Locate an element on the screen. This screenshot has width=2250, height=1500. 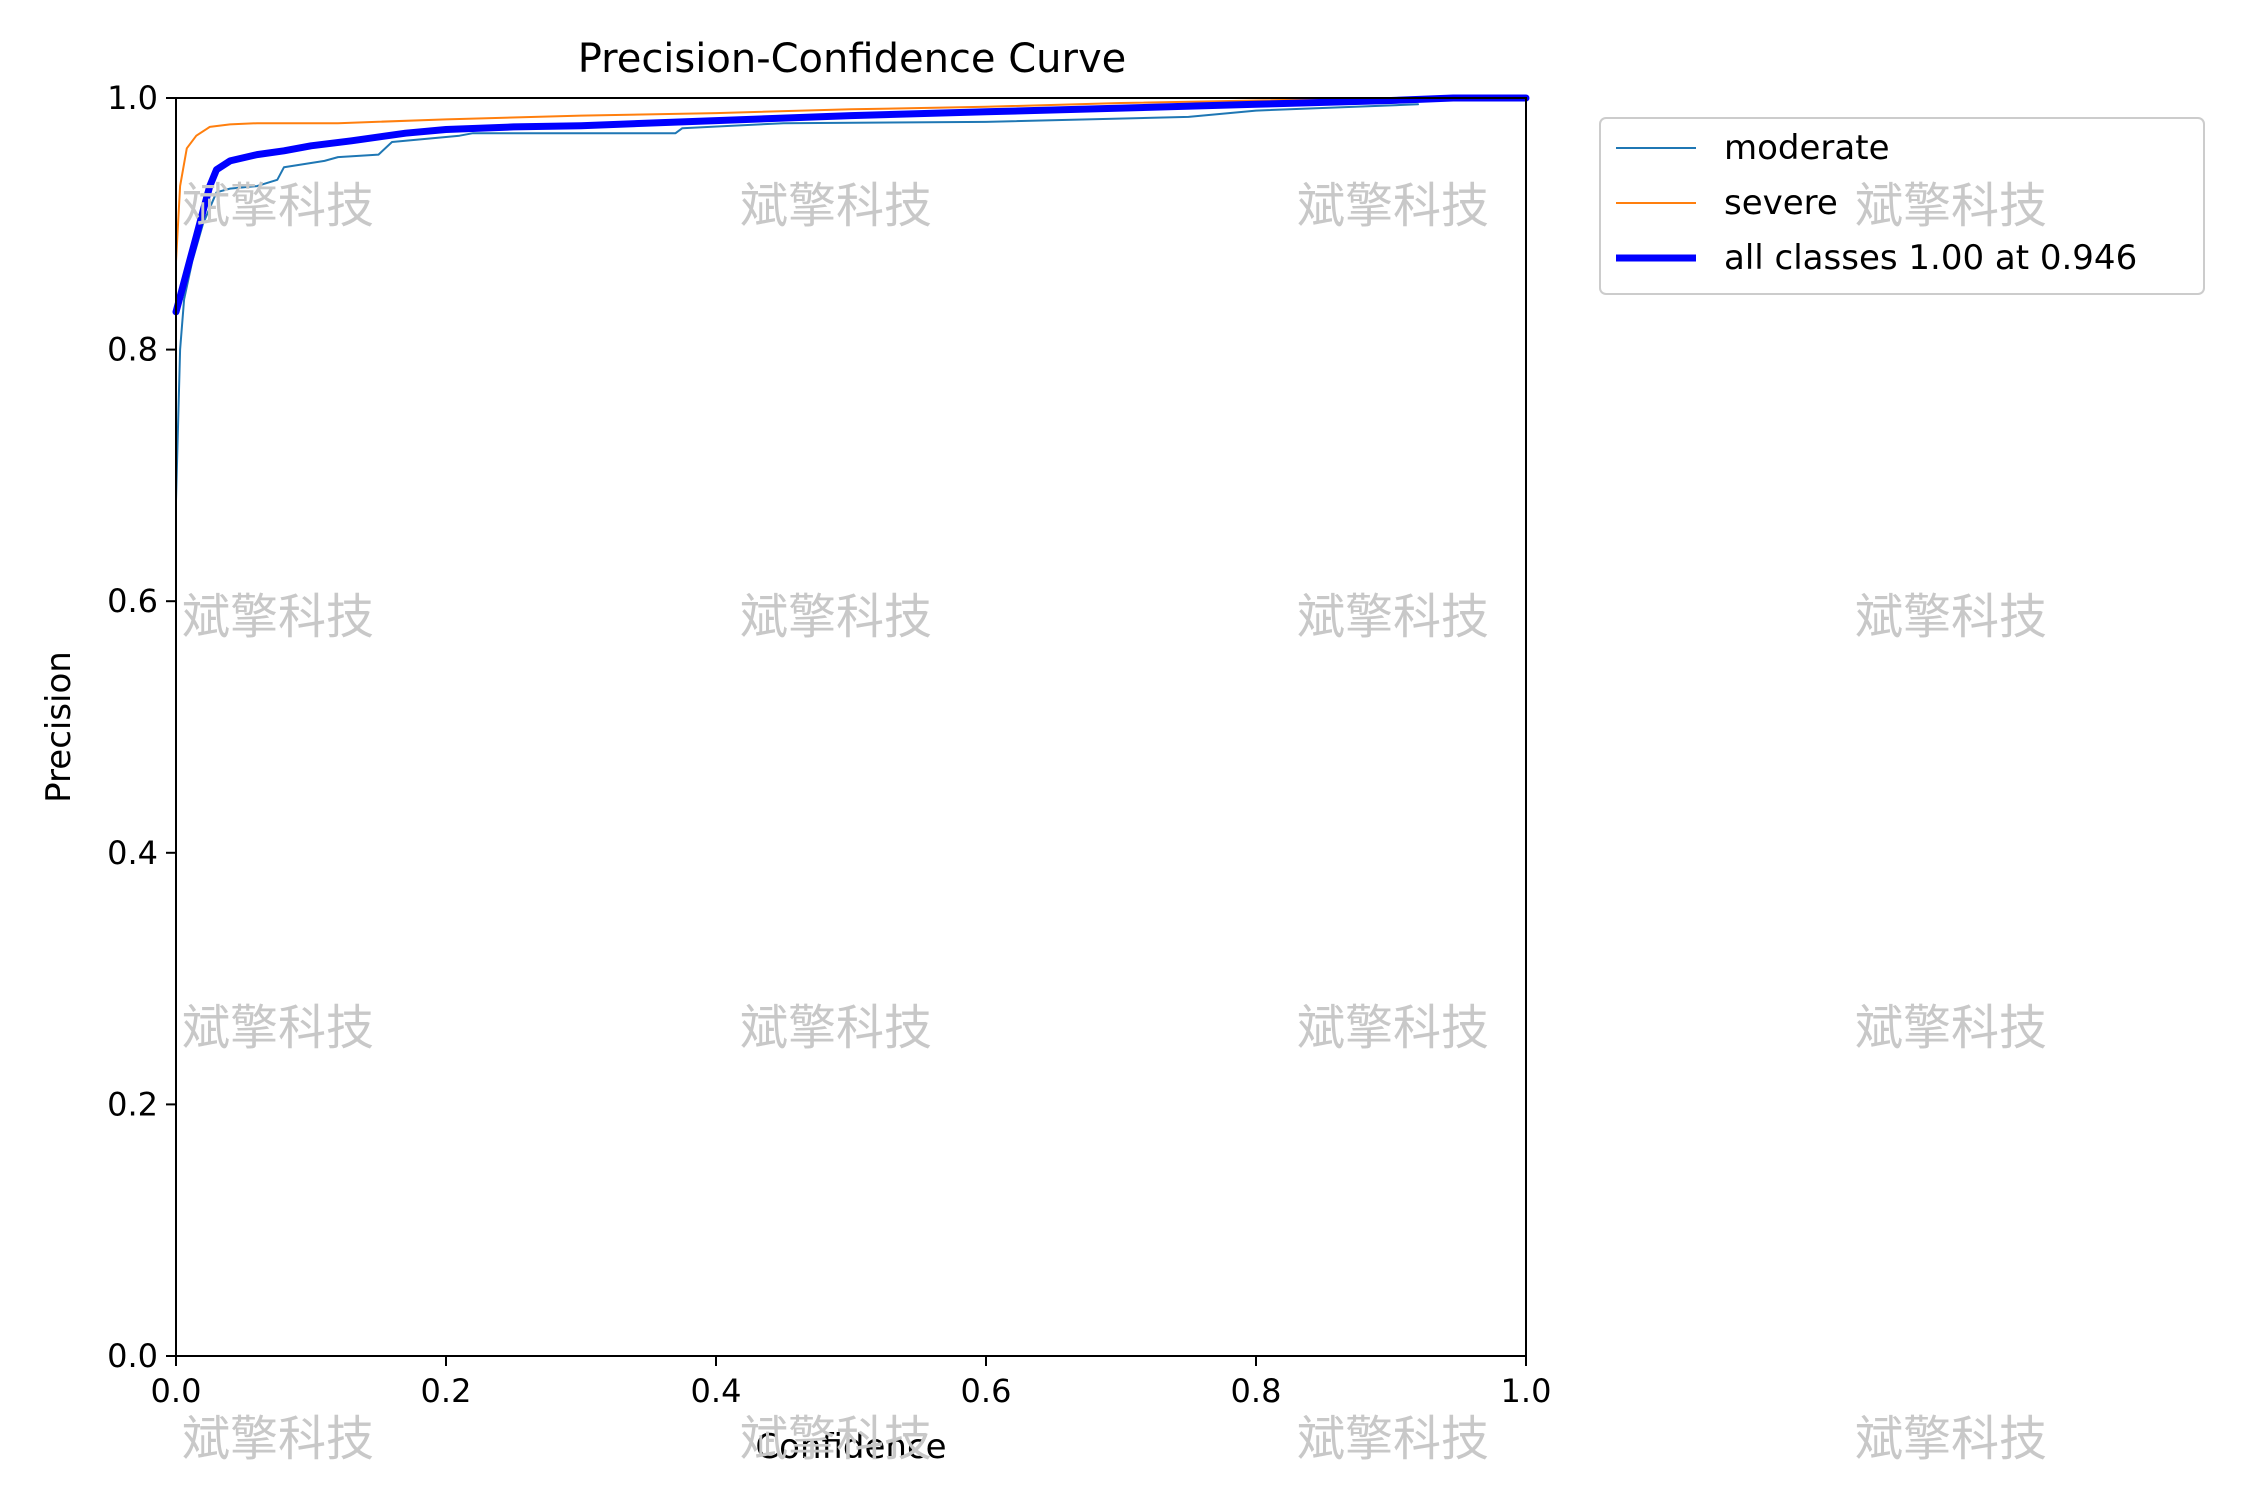
x-tick-label: 0.4 is located at coordinates (716, 1391).